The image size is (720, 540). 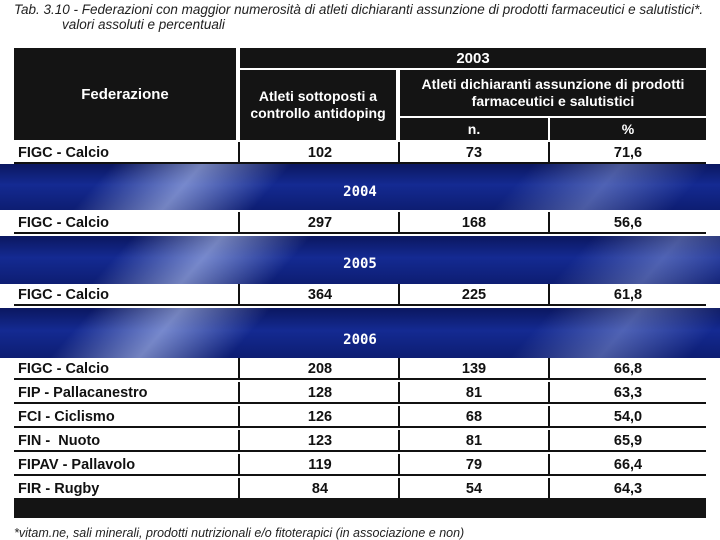 What do you see at coordinates (360, 223) in the screenshot?
I see `table-row: FIGC - Calcio 297 168 56,6` at bounding box center [360, 223].